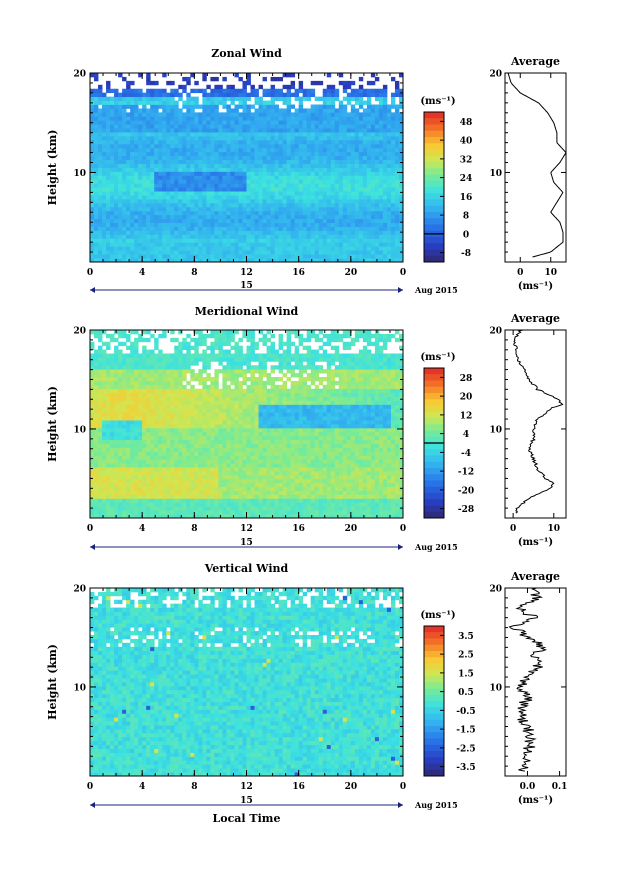 Image resolution: width=619 pixels, height=873 pixels. What do you see at coordinates (465, 731) in the screenshot?
I see `colorbar-tick-label: -1.5` at bounding box center [465, 731].